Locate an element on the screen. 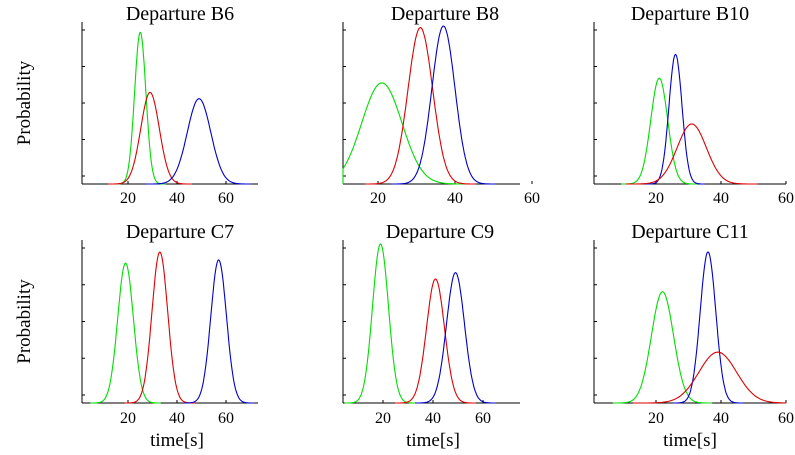  chart-panel-2: 20 40 60 Departure B8 is located at coordinates (441, 105).